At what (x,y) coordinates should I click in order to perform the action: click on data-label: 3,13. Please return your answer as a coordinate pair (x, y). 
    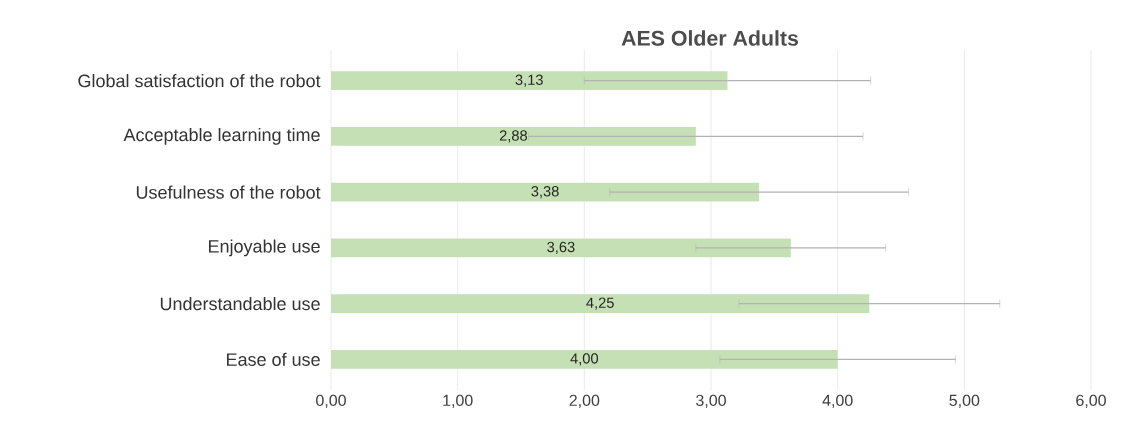
    Looking at the image, I should click on (529, 80).